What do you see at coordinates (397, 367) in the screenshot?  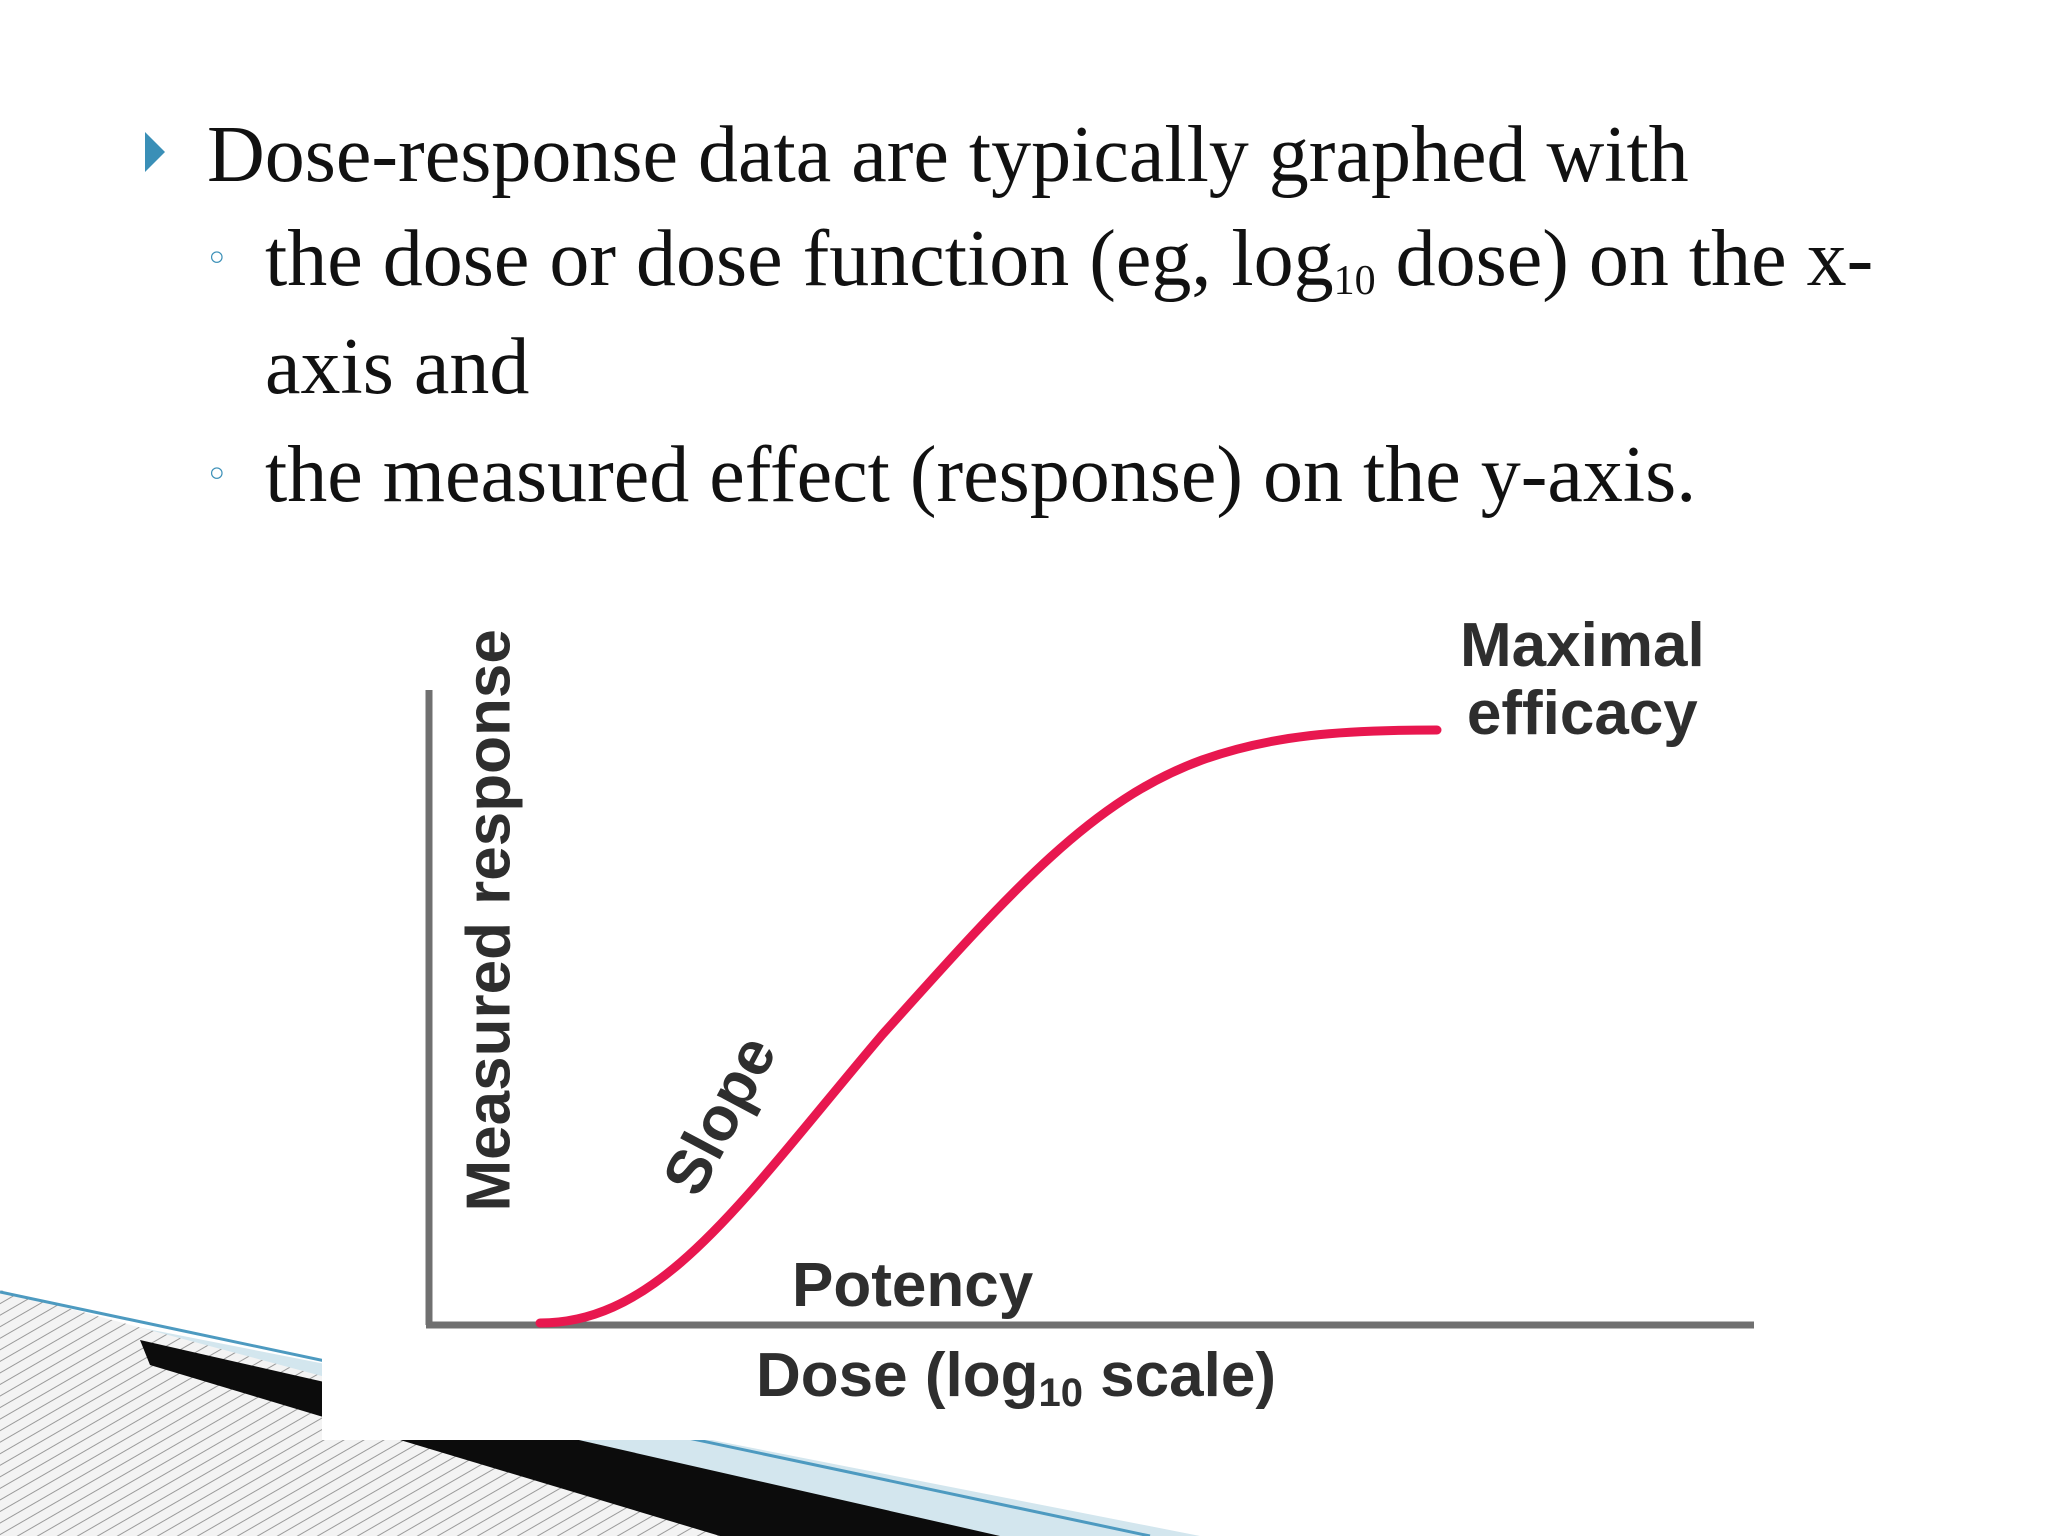 I see `sub-bullet-text-line2: axis and` at bounding box center [397, 367].